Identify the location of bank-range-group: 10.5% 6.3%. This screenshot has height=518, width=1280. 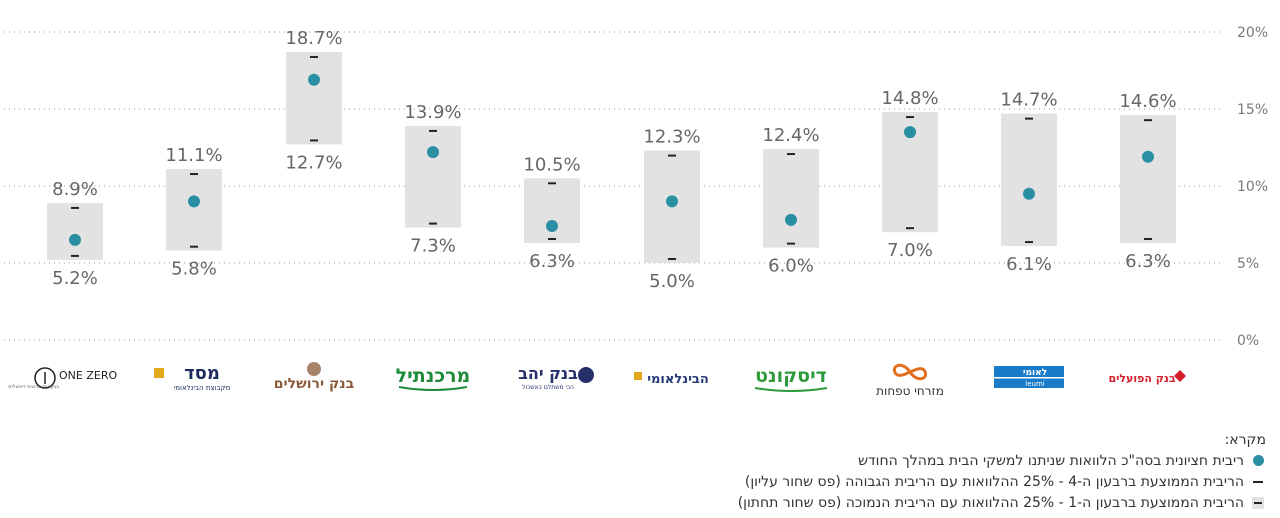
(551, 213).